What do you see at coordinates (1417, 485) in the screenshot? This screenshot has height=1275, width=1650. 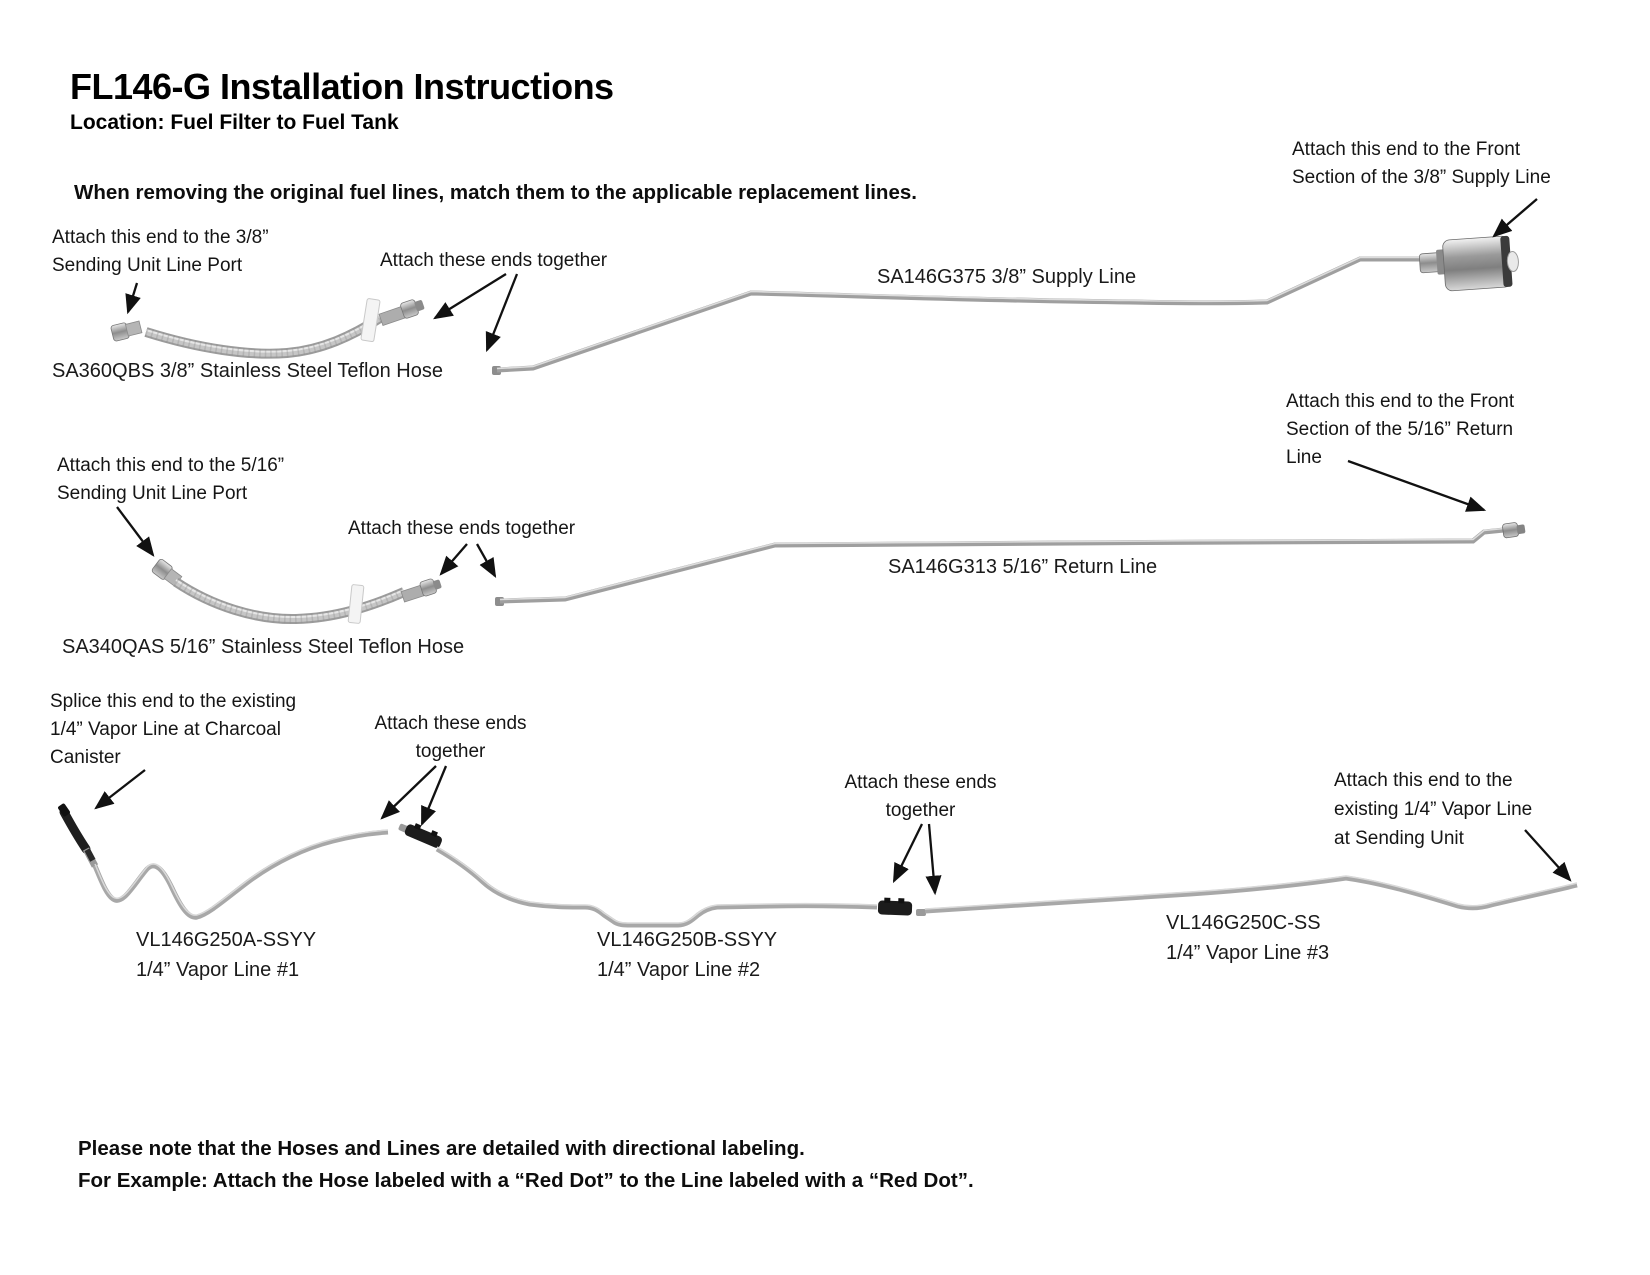 I see `arrow-row2-front-section` at bounding box center [1417, 485].